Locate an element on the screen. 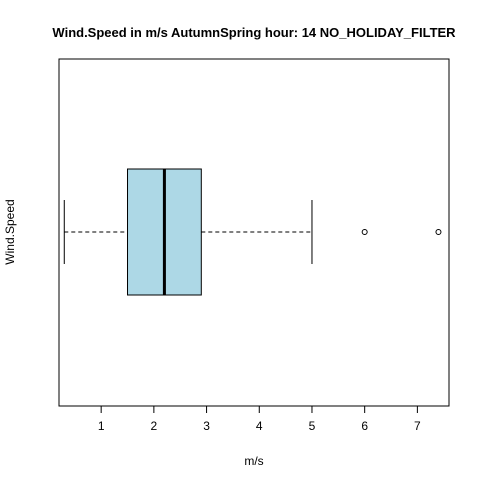 This screenshot has height=485, width=480. x-tick-label: 4 is located at coordinates (259, 426).